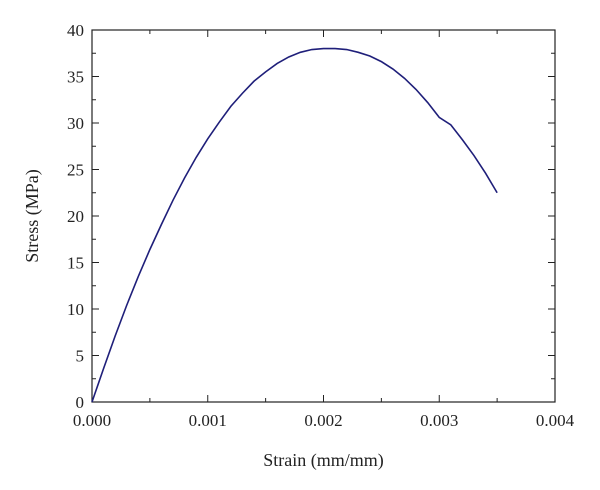  What do you see at coordinates (555, 420) in the screenshot?
I see `x-tick-label: 0.004` at bounding box center [555, 420].